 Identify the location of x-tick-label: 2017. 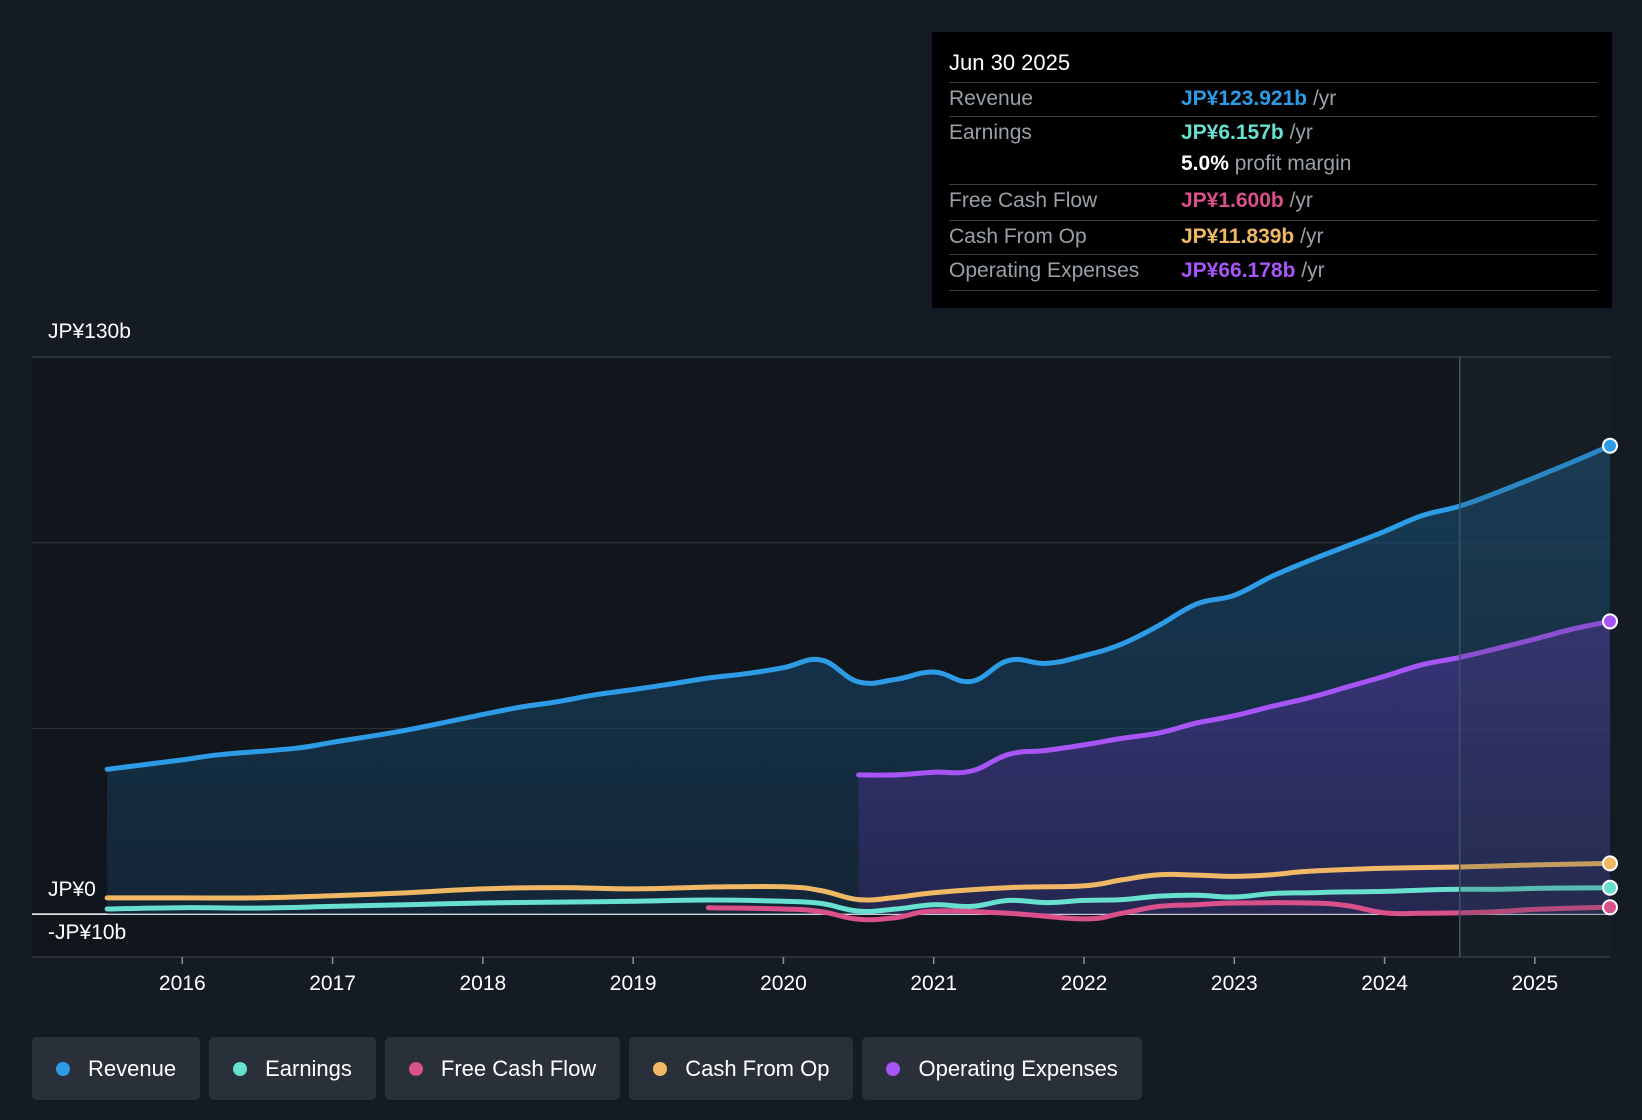
(332, 983).